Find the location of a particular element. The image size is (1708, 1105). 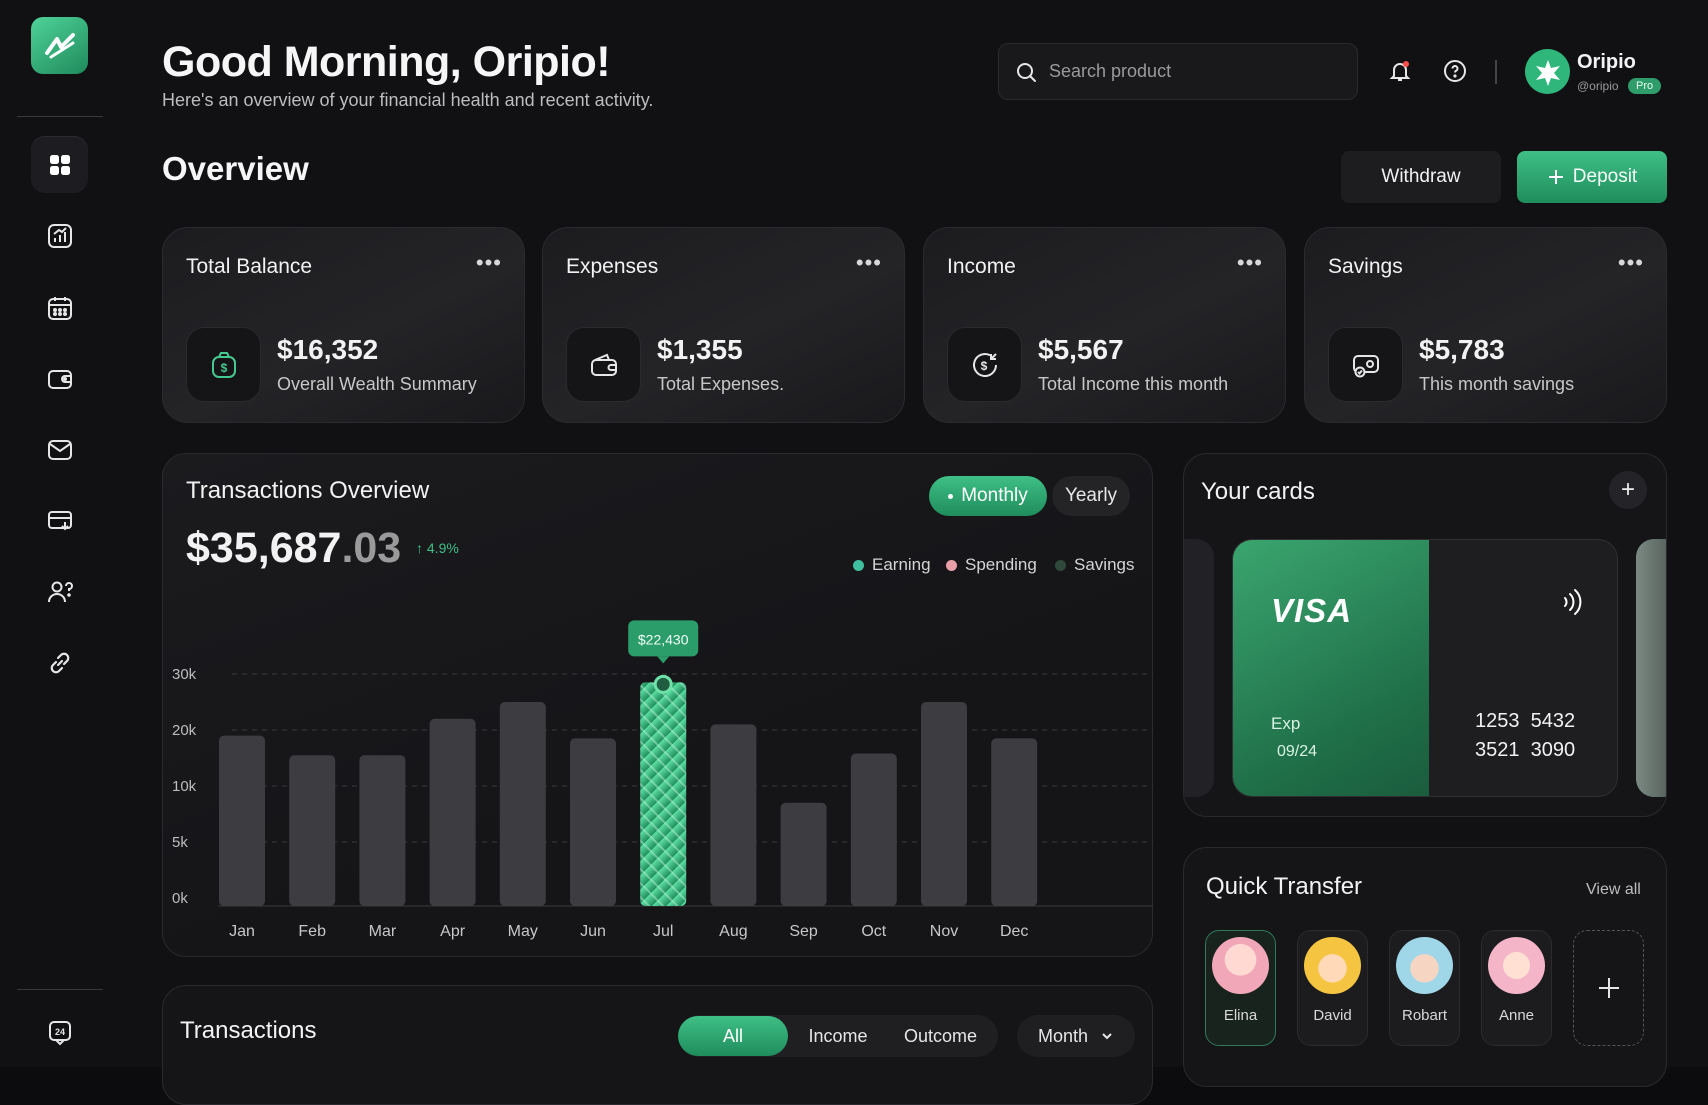

view-all-link: View all is located at coordinates (1613, 890).